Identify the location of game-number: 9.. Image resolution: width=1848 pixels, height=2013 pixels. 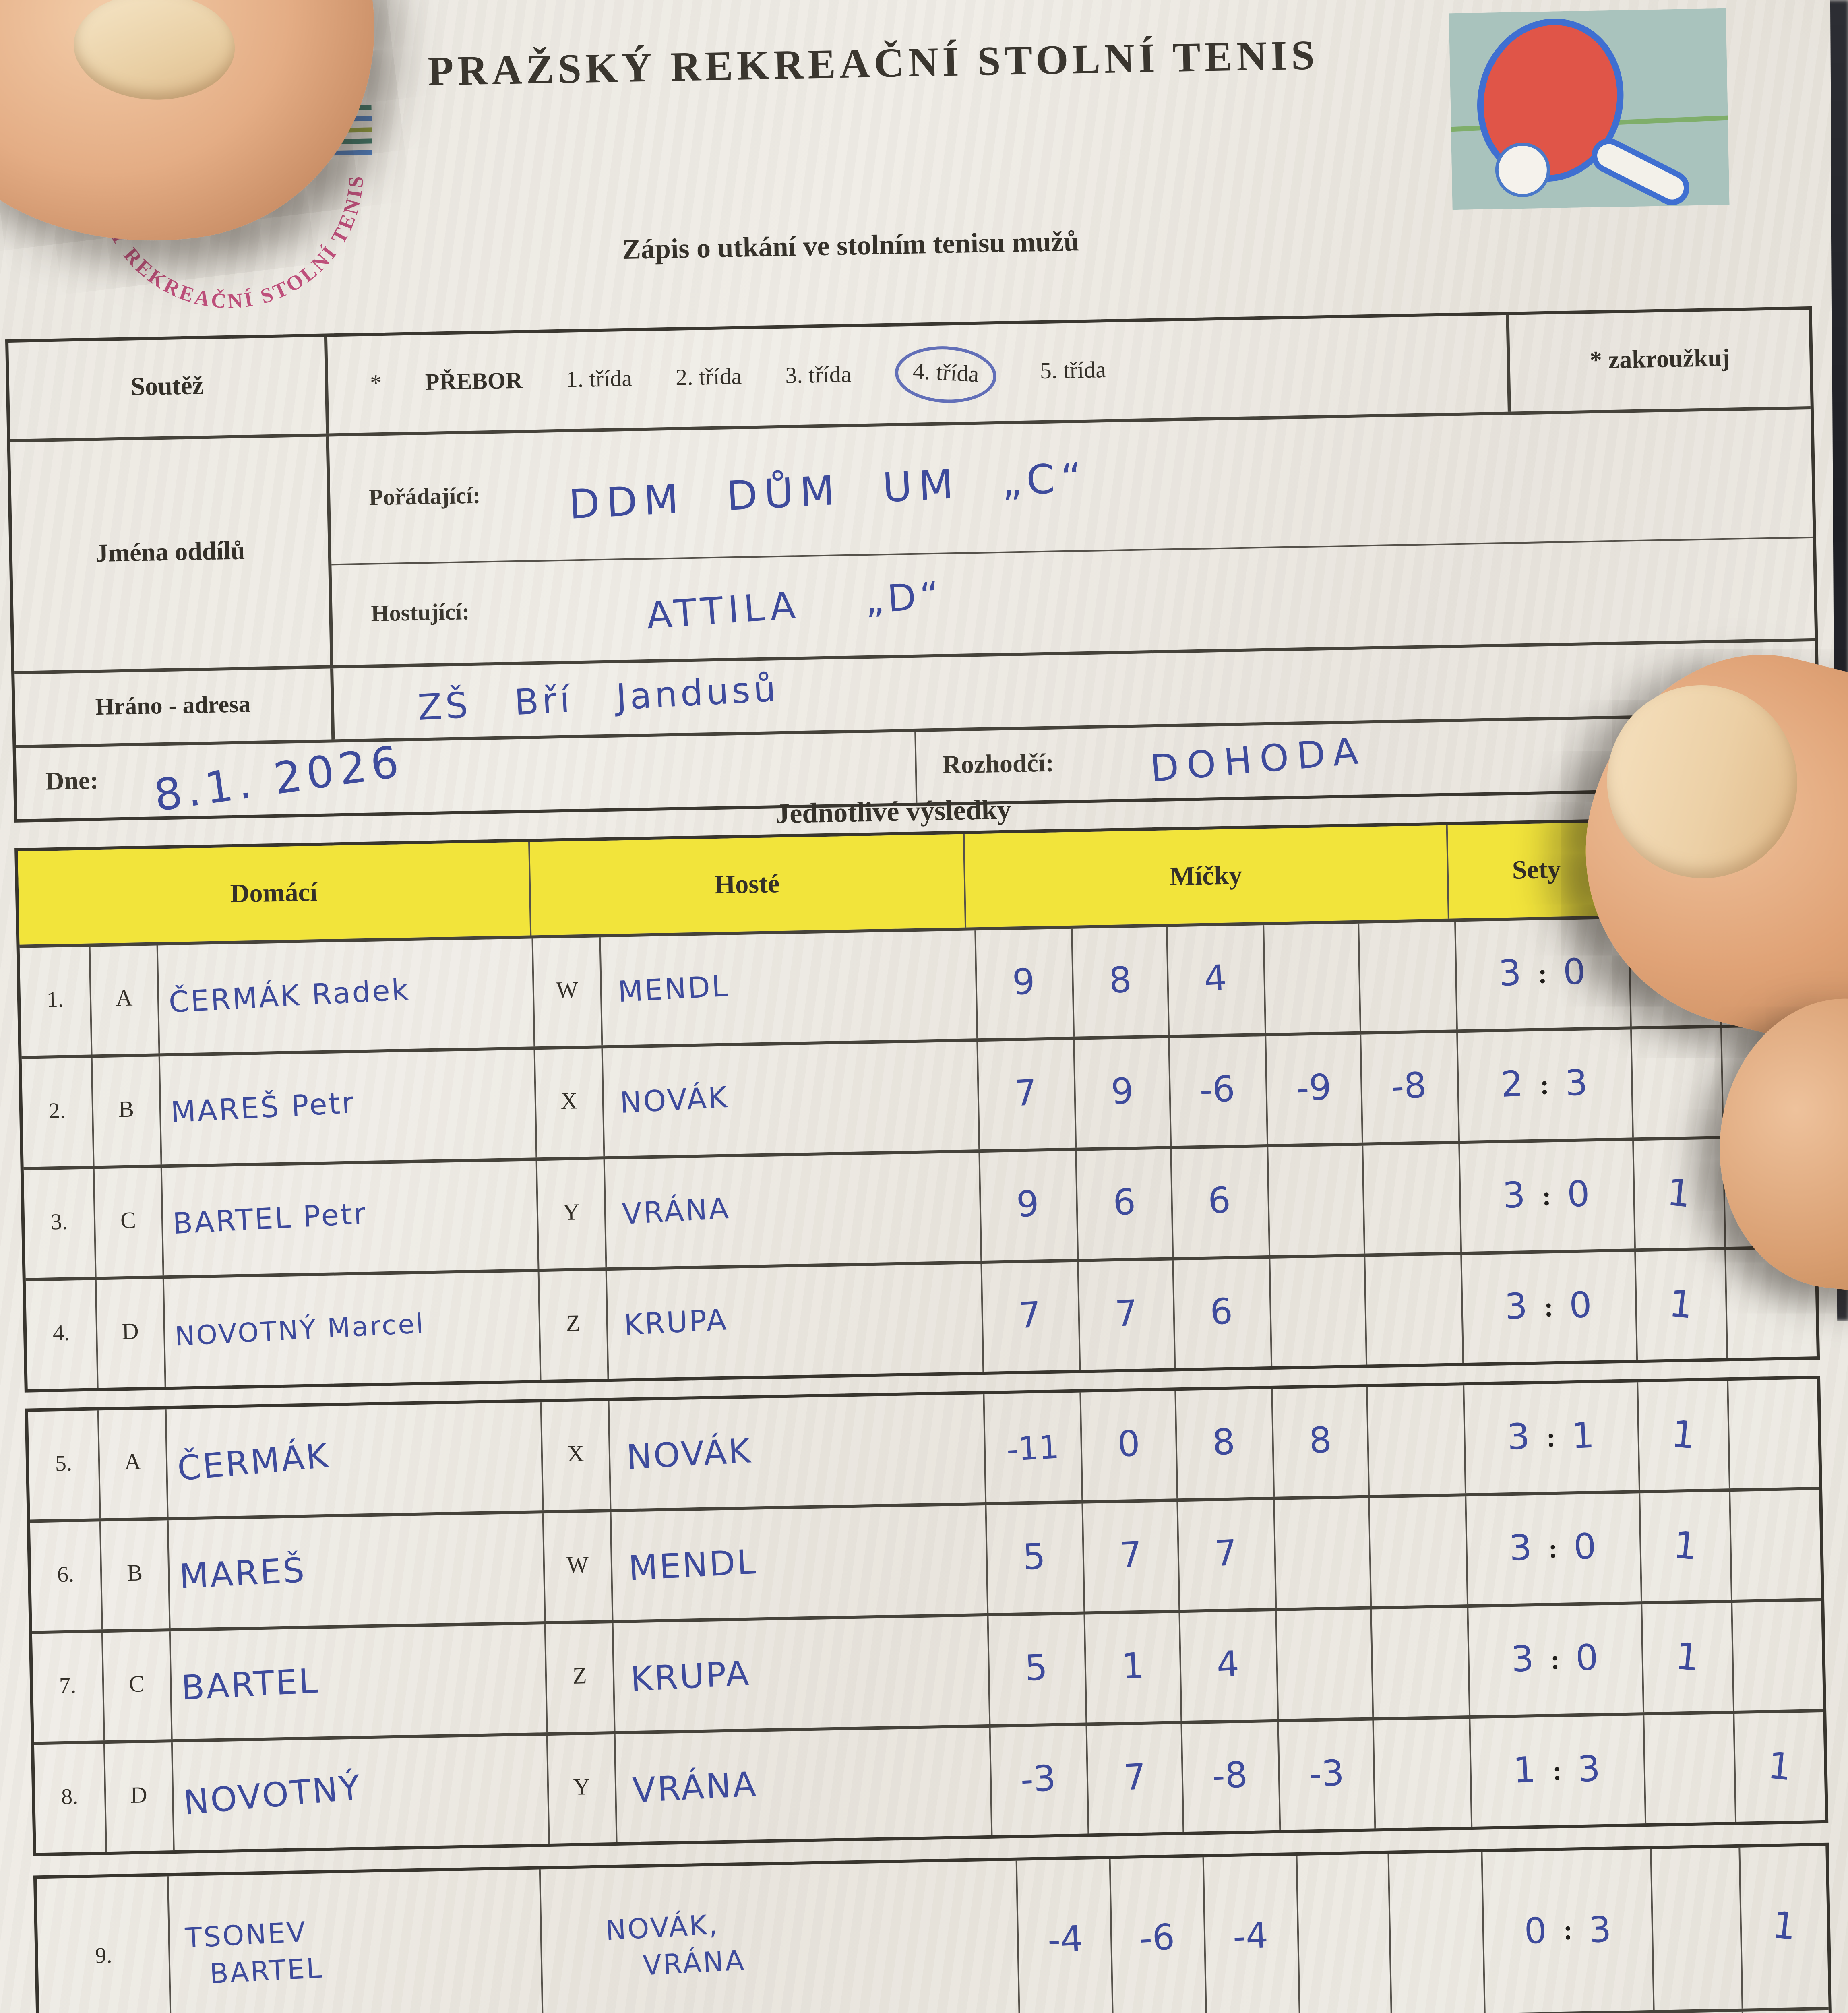
(104, 1944).